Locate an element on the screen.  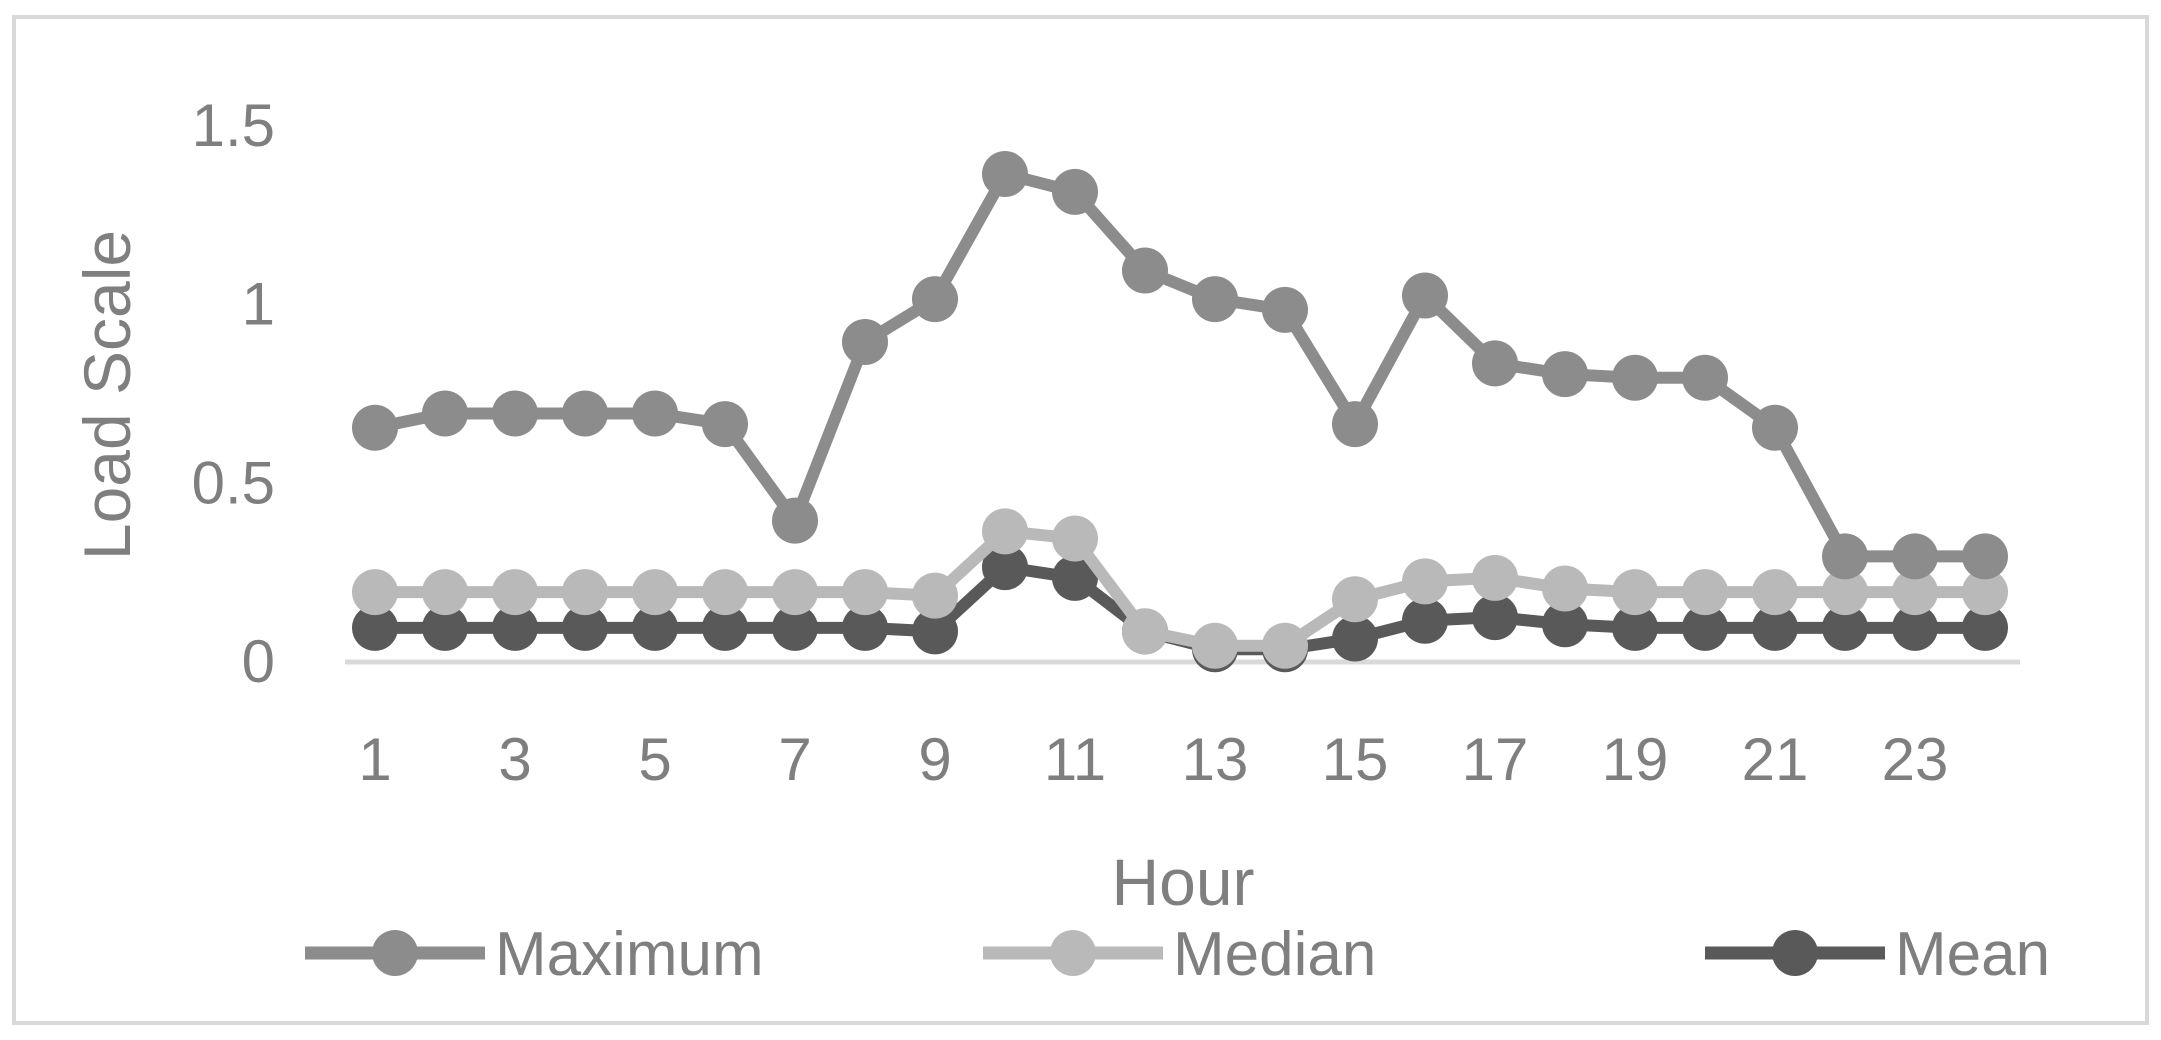
x-tick-label: 1 is located at coordinates (374, 759).